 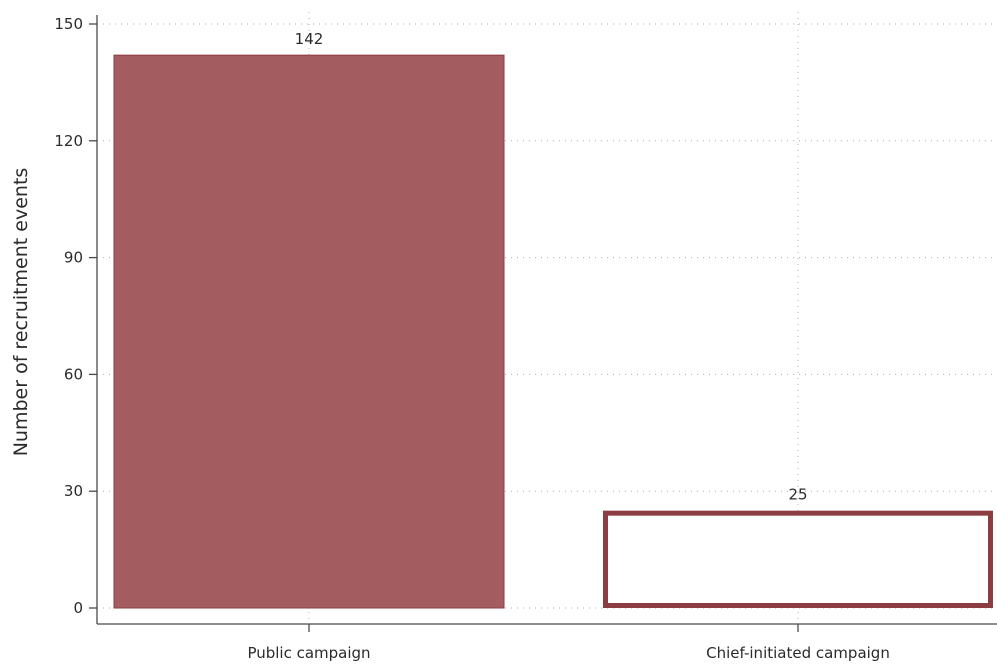 What do you see at coordinates (73, 258) in the screenshot?
I see `y-tick-label: 90` at bounding box center [73, 258].